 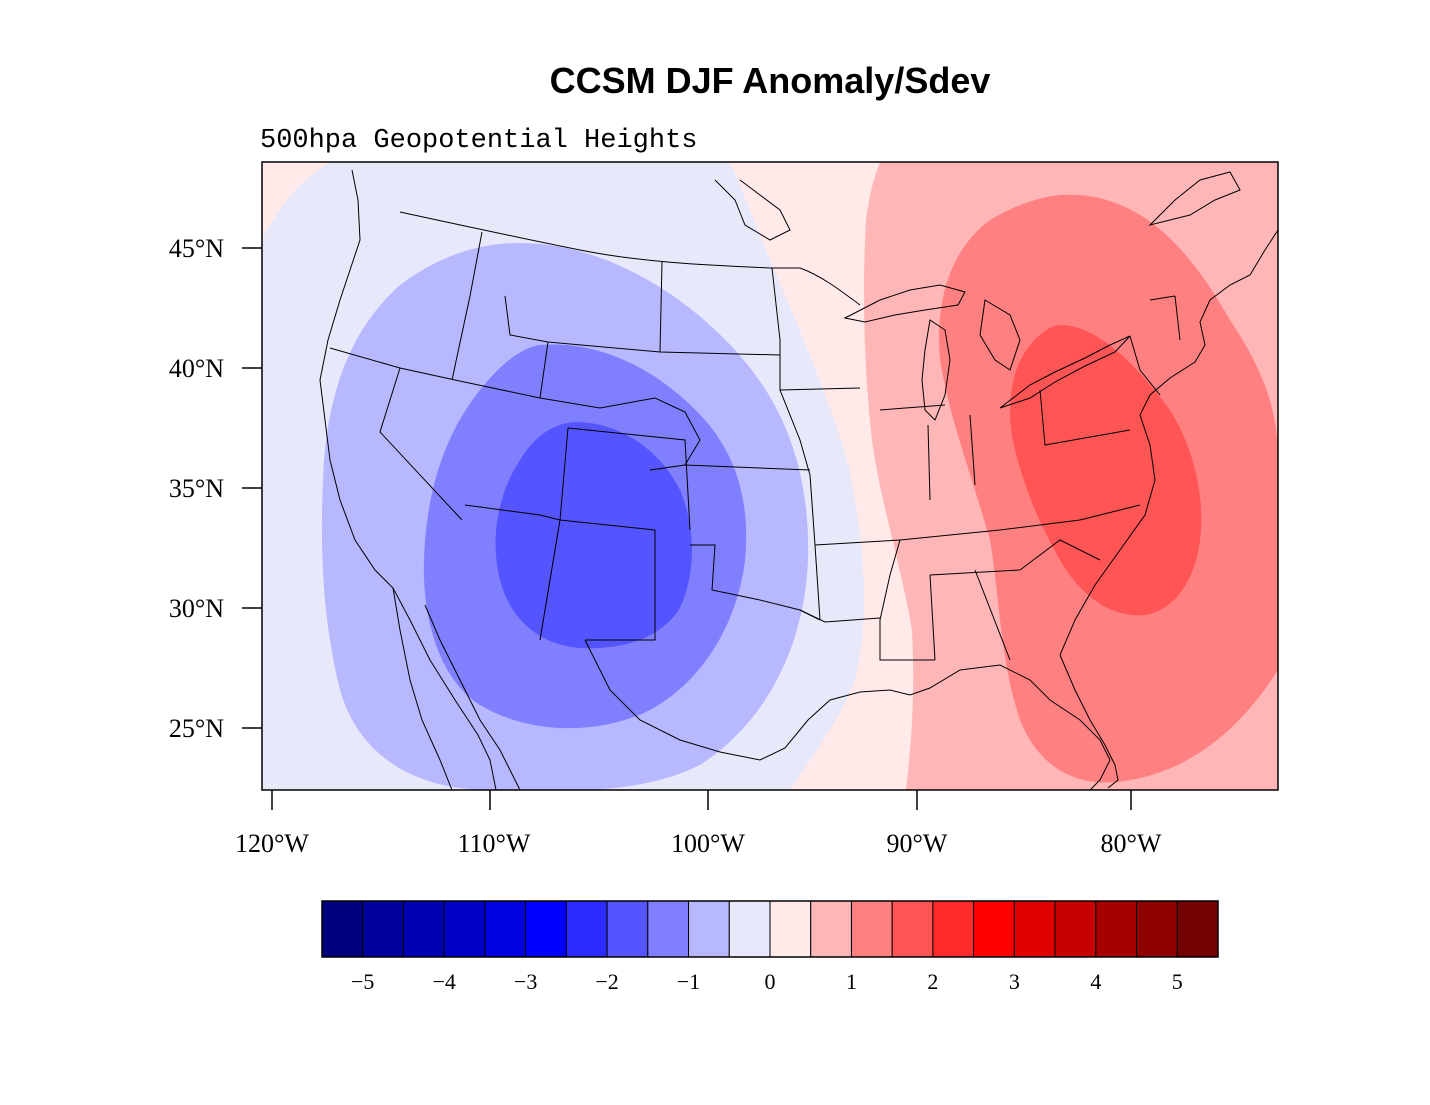 I want to click on colorbar-label: 4, so click(x=1095, y=981).